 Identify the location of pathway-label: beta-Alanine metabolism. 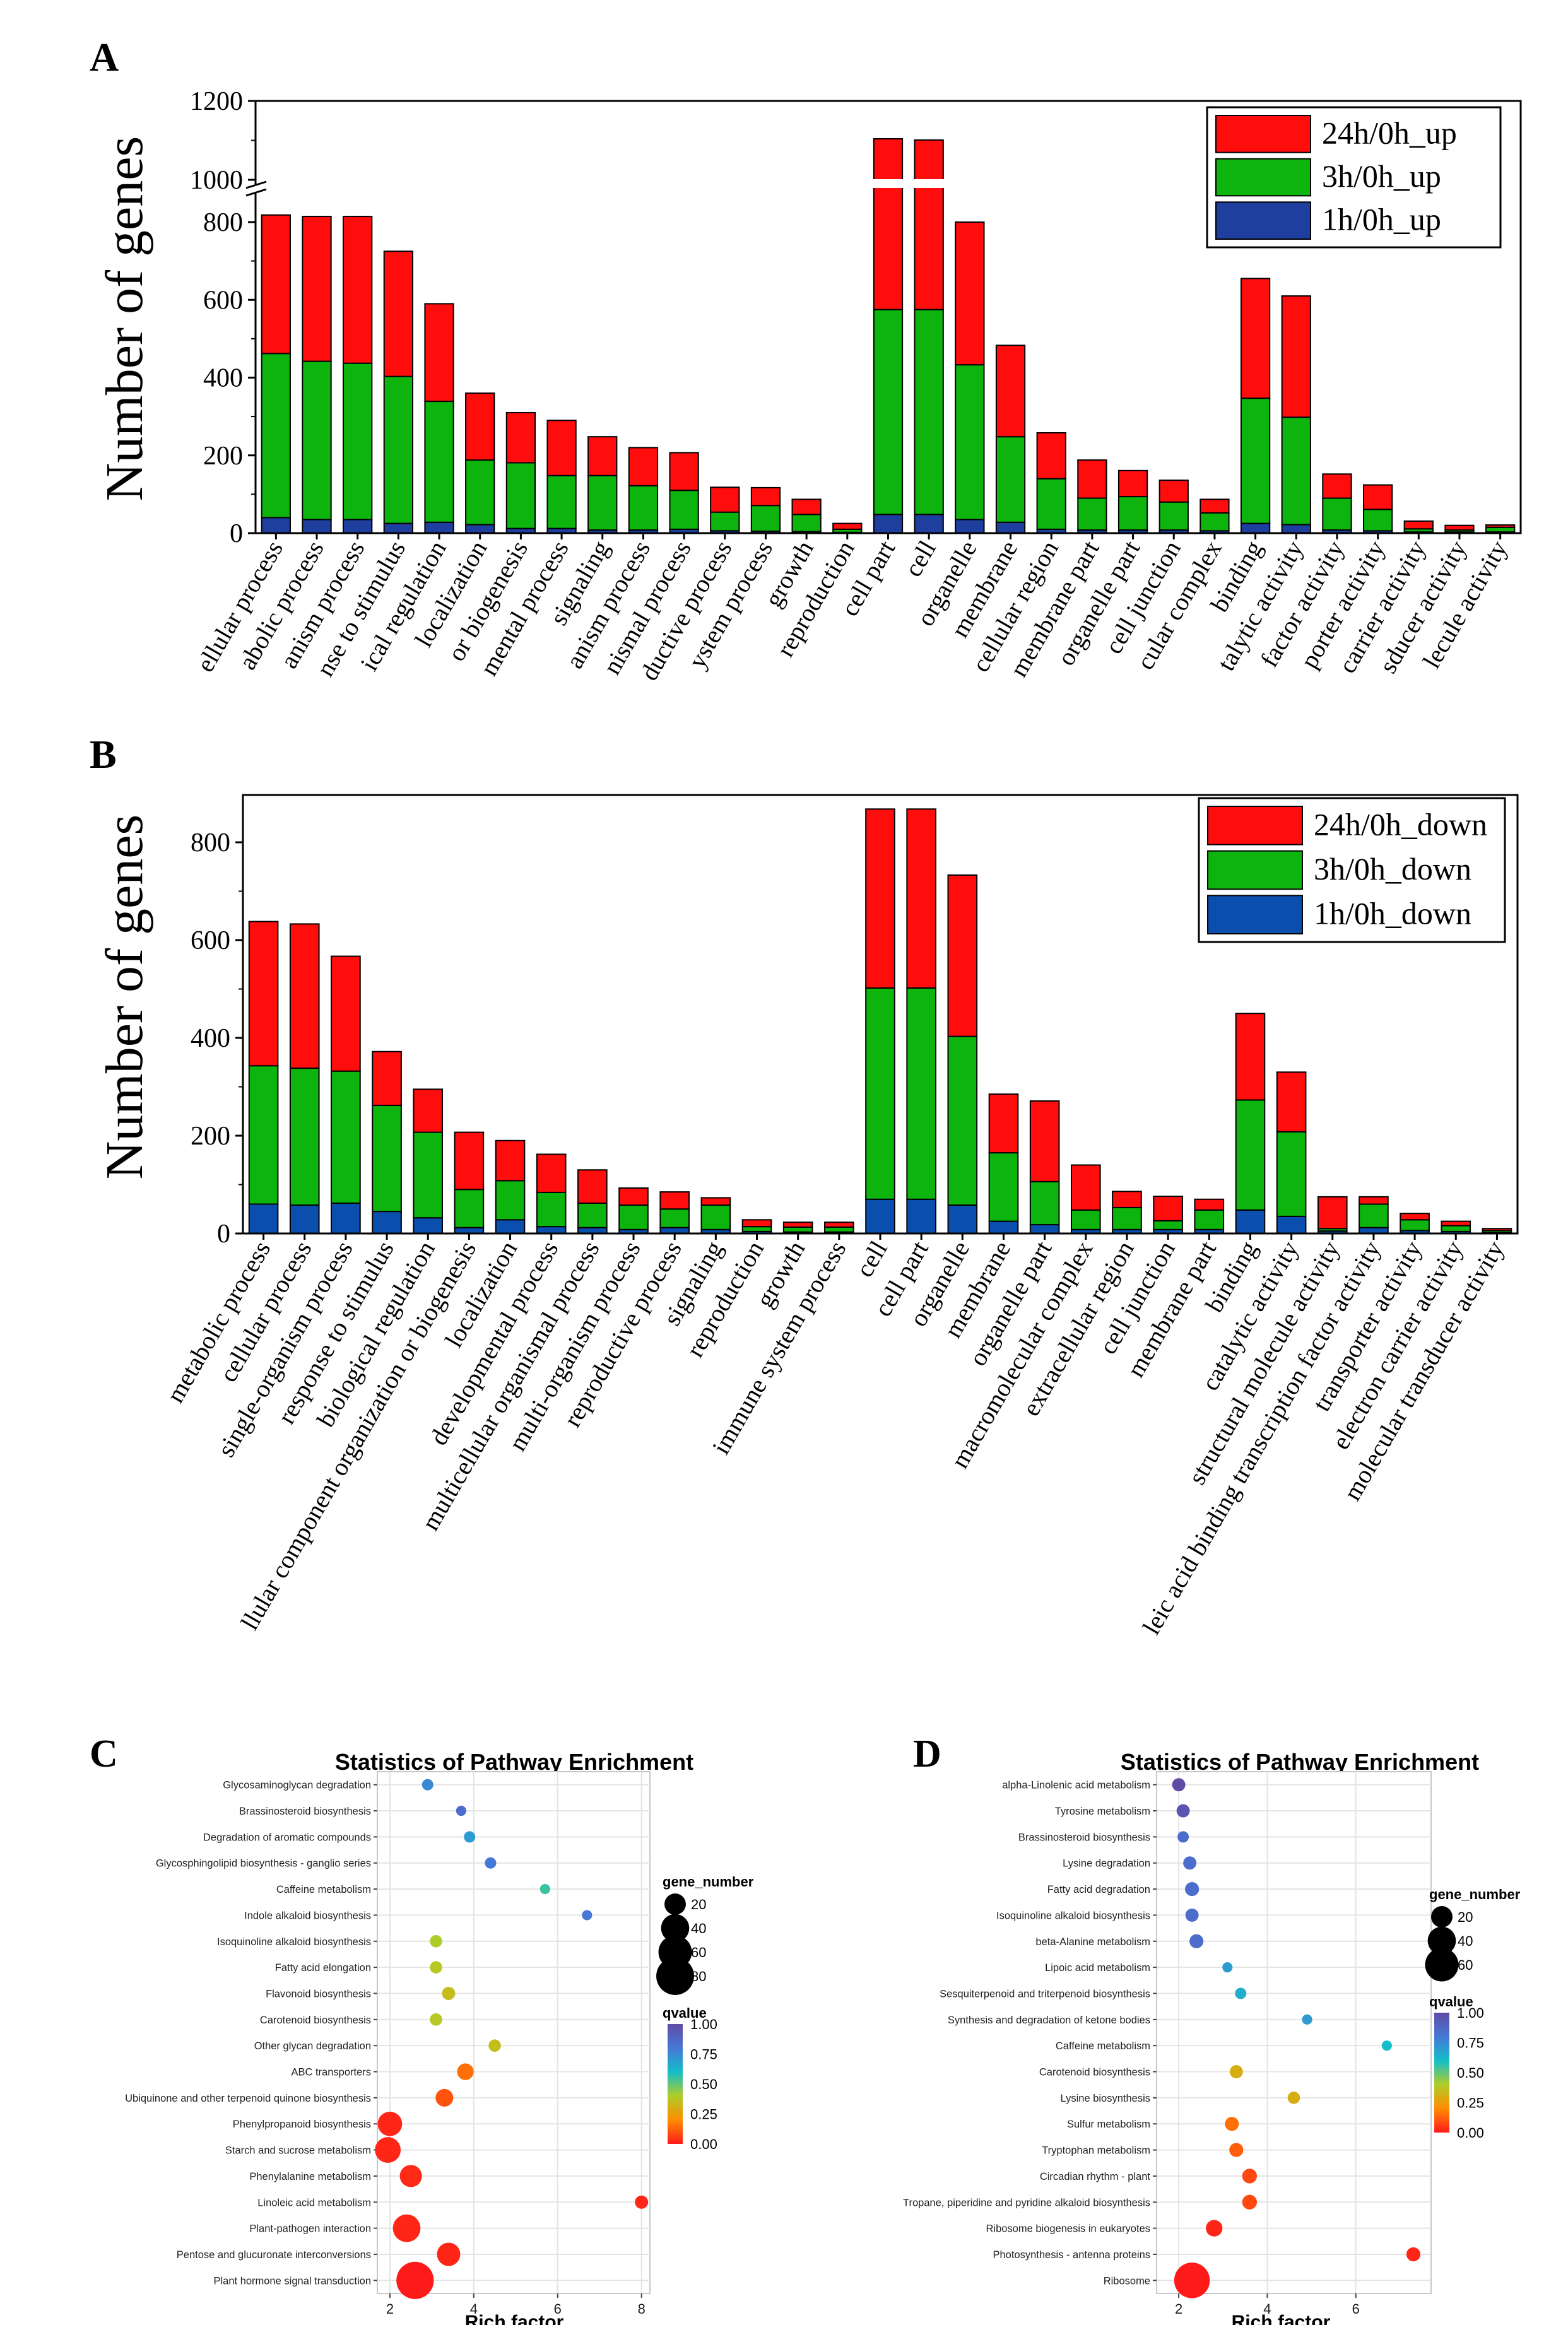
(1093, 1942).